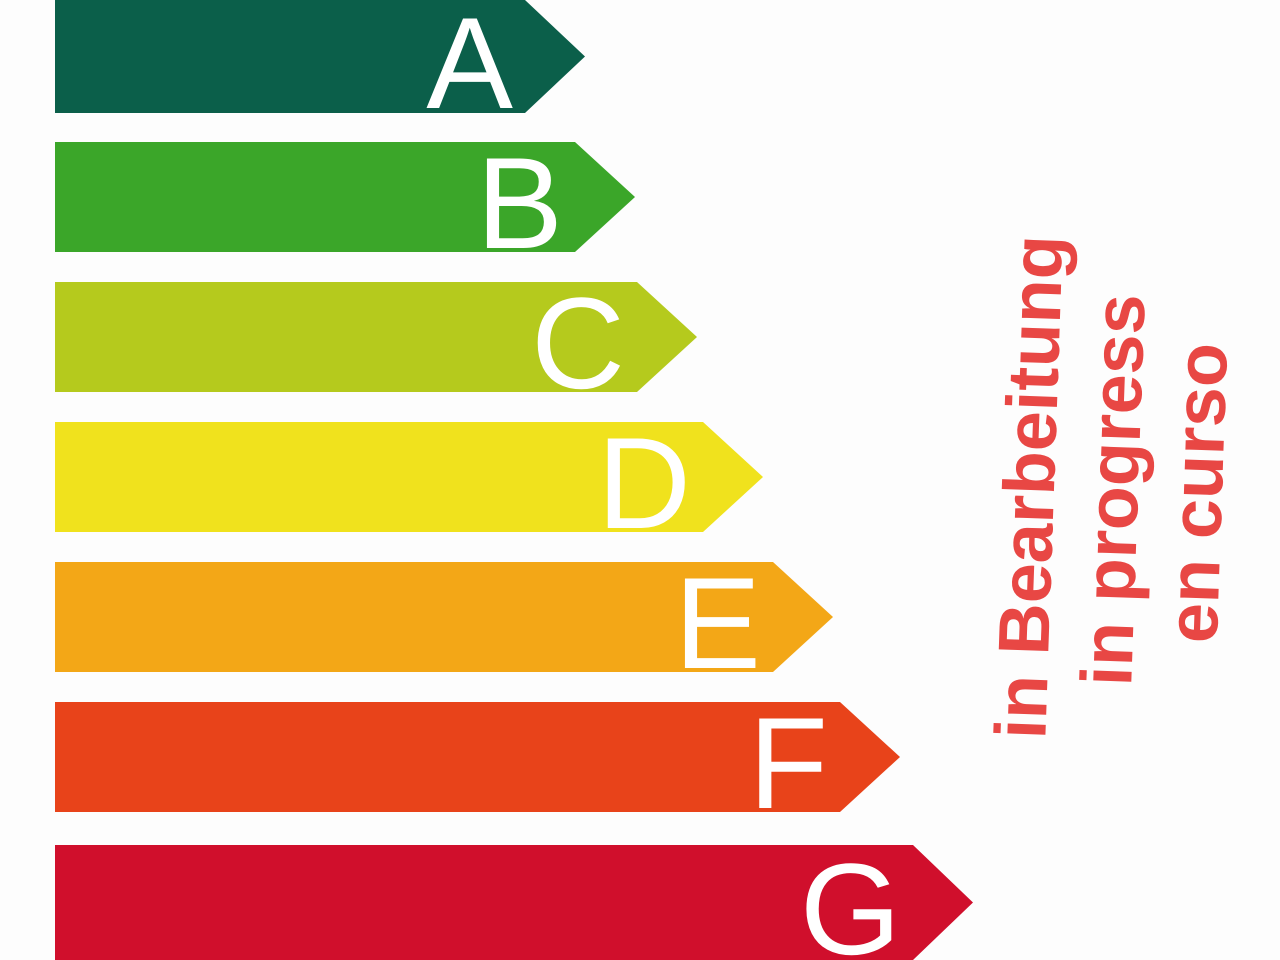 This screenshot has width=1280, height=960. Describe the element at coordinates (345, 197) in the screenshot. I see `grade-arrow-b: B` at that location.